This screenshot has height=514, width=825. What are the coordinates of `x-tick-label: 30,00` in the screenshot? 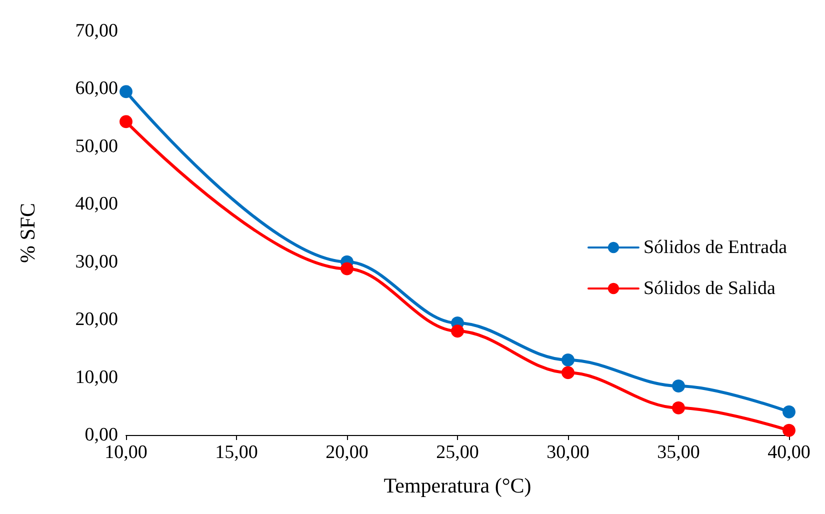 It's located at (568, 452).